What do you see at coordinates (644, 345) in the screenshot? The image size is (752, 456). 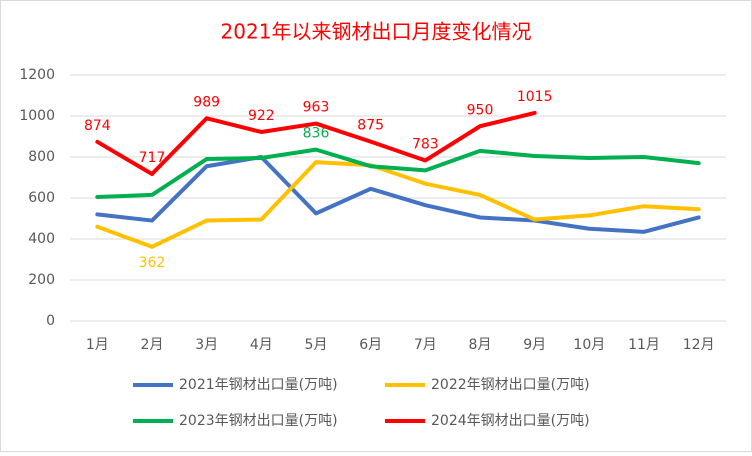 I see `x-tick-label: 11月` at bounding box center [644, 345].